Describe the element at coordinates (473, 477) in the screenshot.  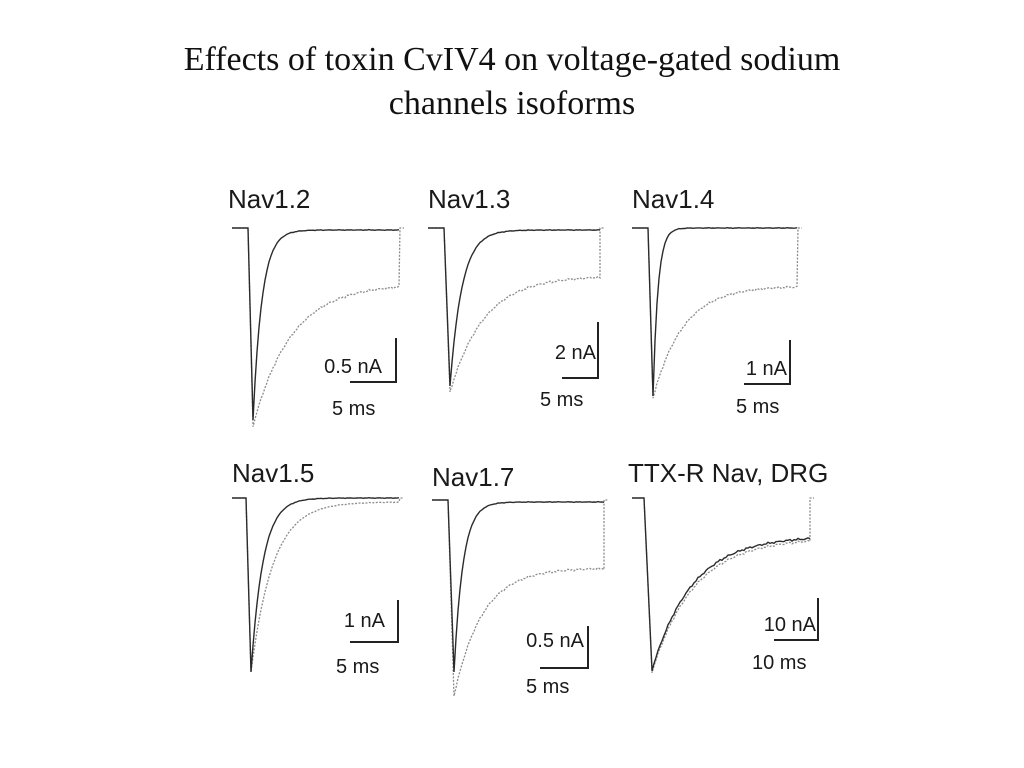
I see `panel-label-nav1-7: Nav1.7` at that location.